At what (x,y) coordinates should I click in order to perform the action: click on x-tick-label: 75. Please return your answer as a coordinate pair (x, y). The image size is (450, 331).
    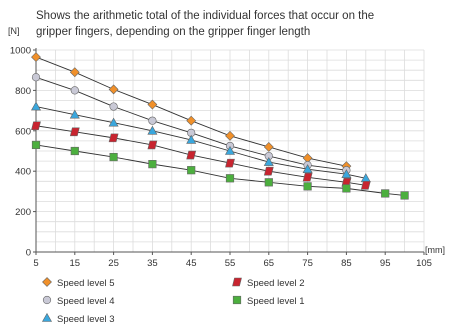
    Looking at the image, I should click on (307, 263).